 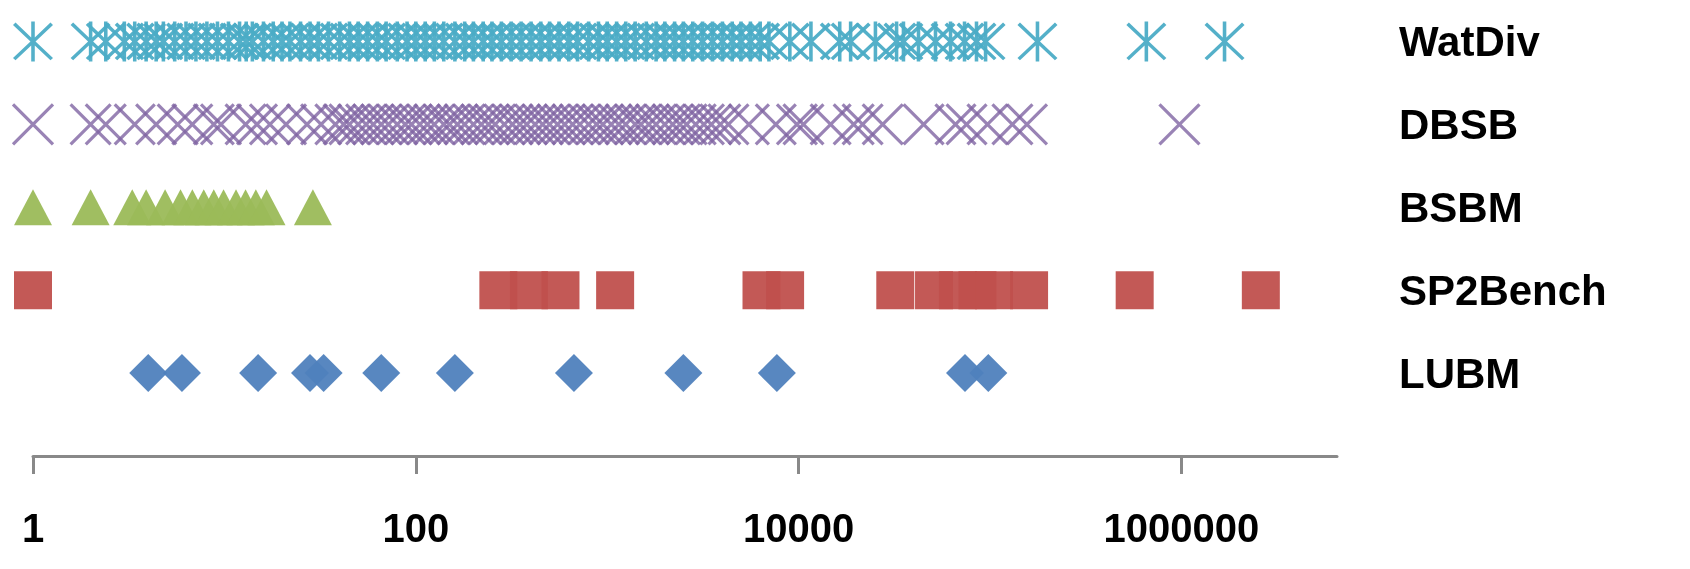 What do you see at coordinates (1459, 124) in the screenshot?
I see `y-tick-label: DBSB` at bounding box center [1459, 124].